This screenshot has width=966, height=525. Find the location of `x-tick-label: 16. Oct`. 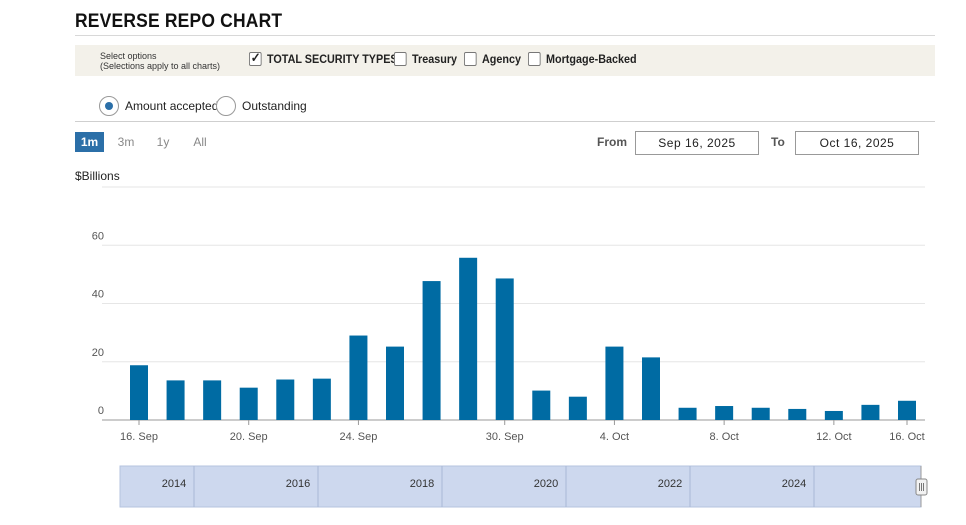

x-tick-label: 16. Oct is located at coordinates (906, 437).